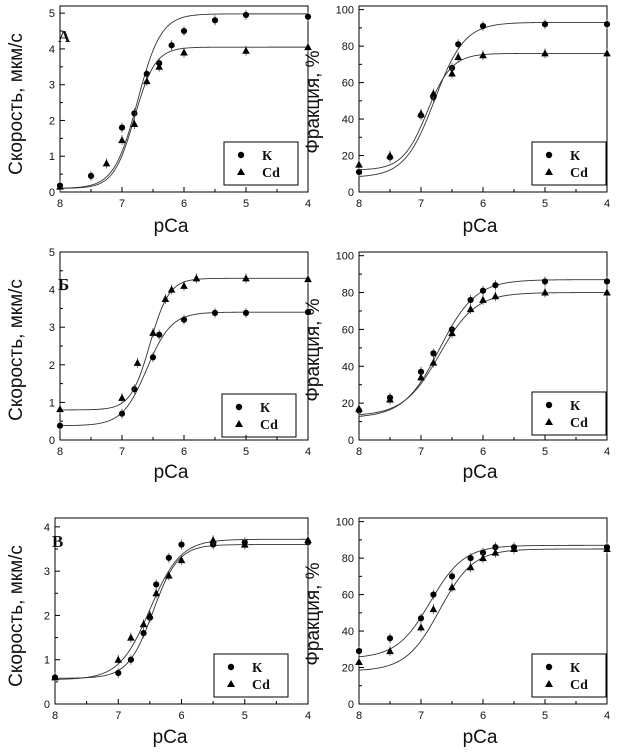 The height and width of the screenshot is (754, 624). Describe the element at coordinates (180, 352) in the screenshot. I see `plot-area-2: 8 7 6 5 4 0 1 2 3 4 5` at that location.